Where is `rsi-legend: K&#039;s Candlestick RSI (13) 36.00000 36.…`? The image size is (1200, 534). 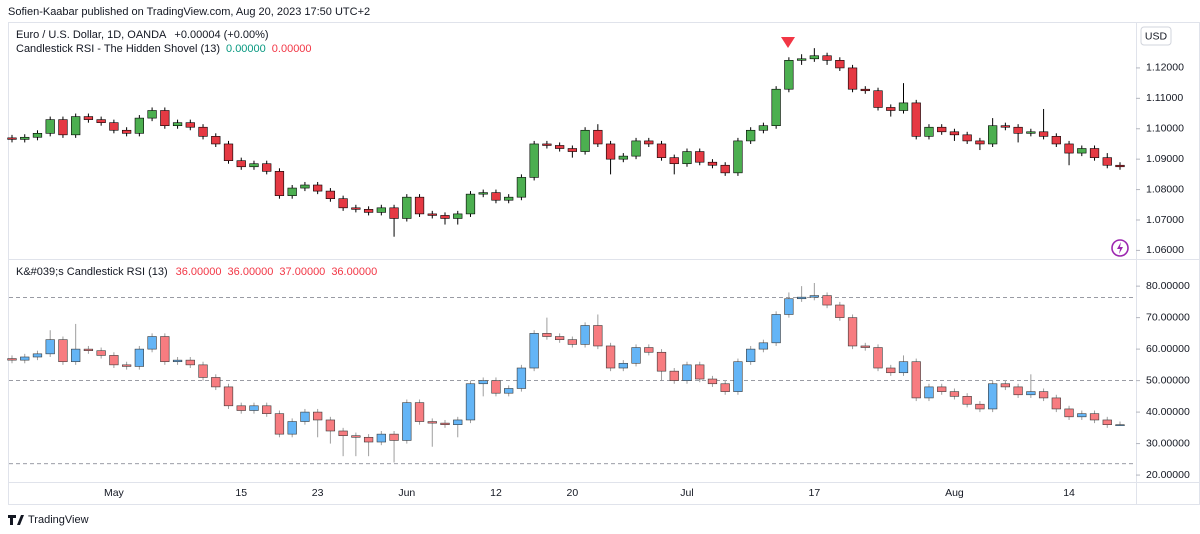 rsi-legend: K&#039;s Candlestick RSI (13) 36.00000 36.… is located at coordinates (196, 272).